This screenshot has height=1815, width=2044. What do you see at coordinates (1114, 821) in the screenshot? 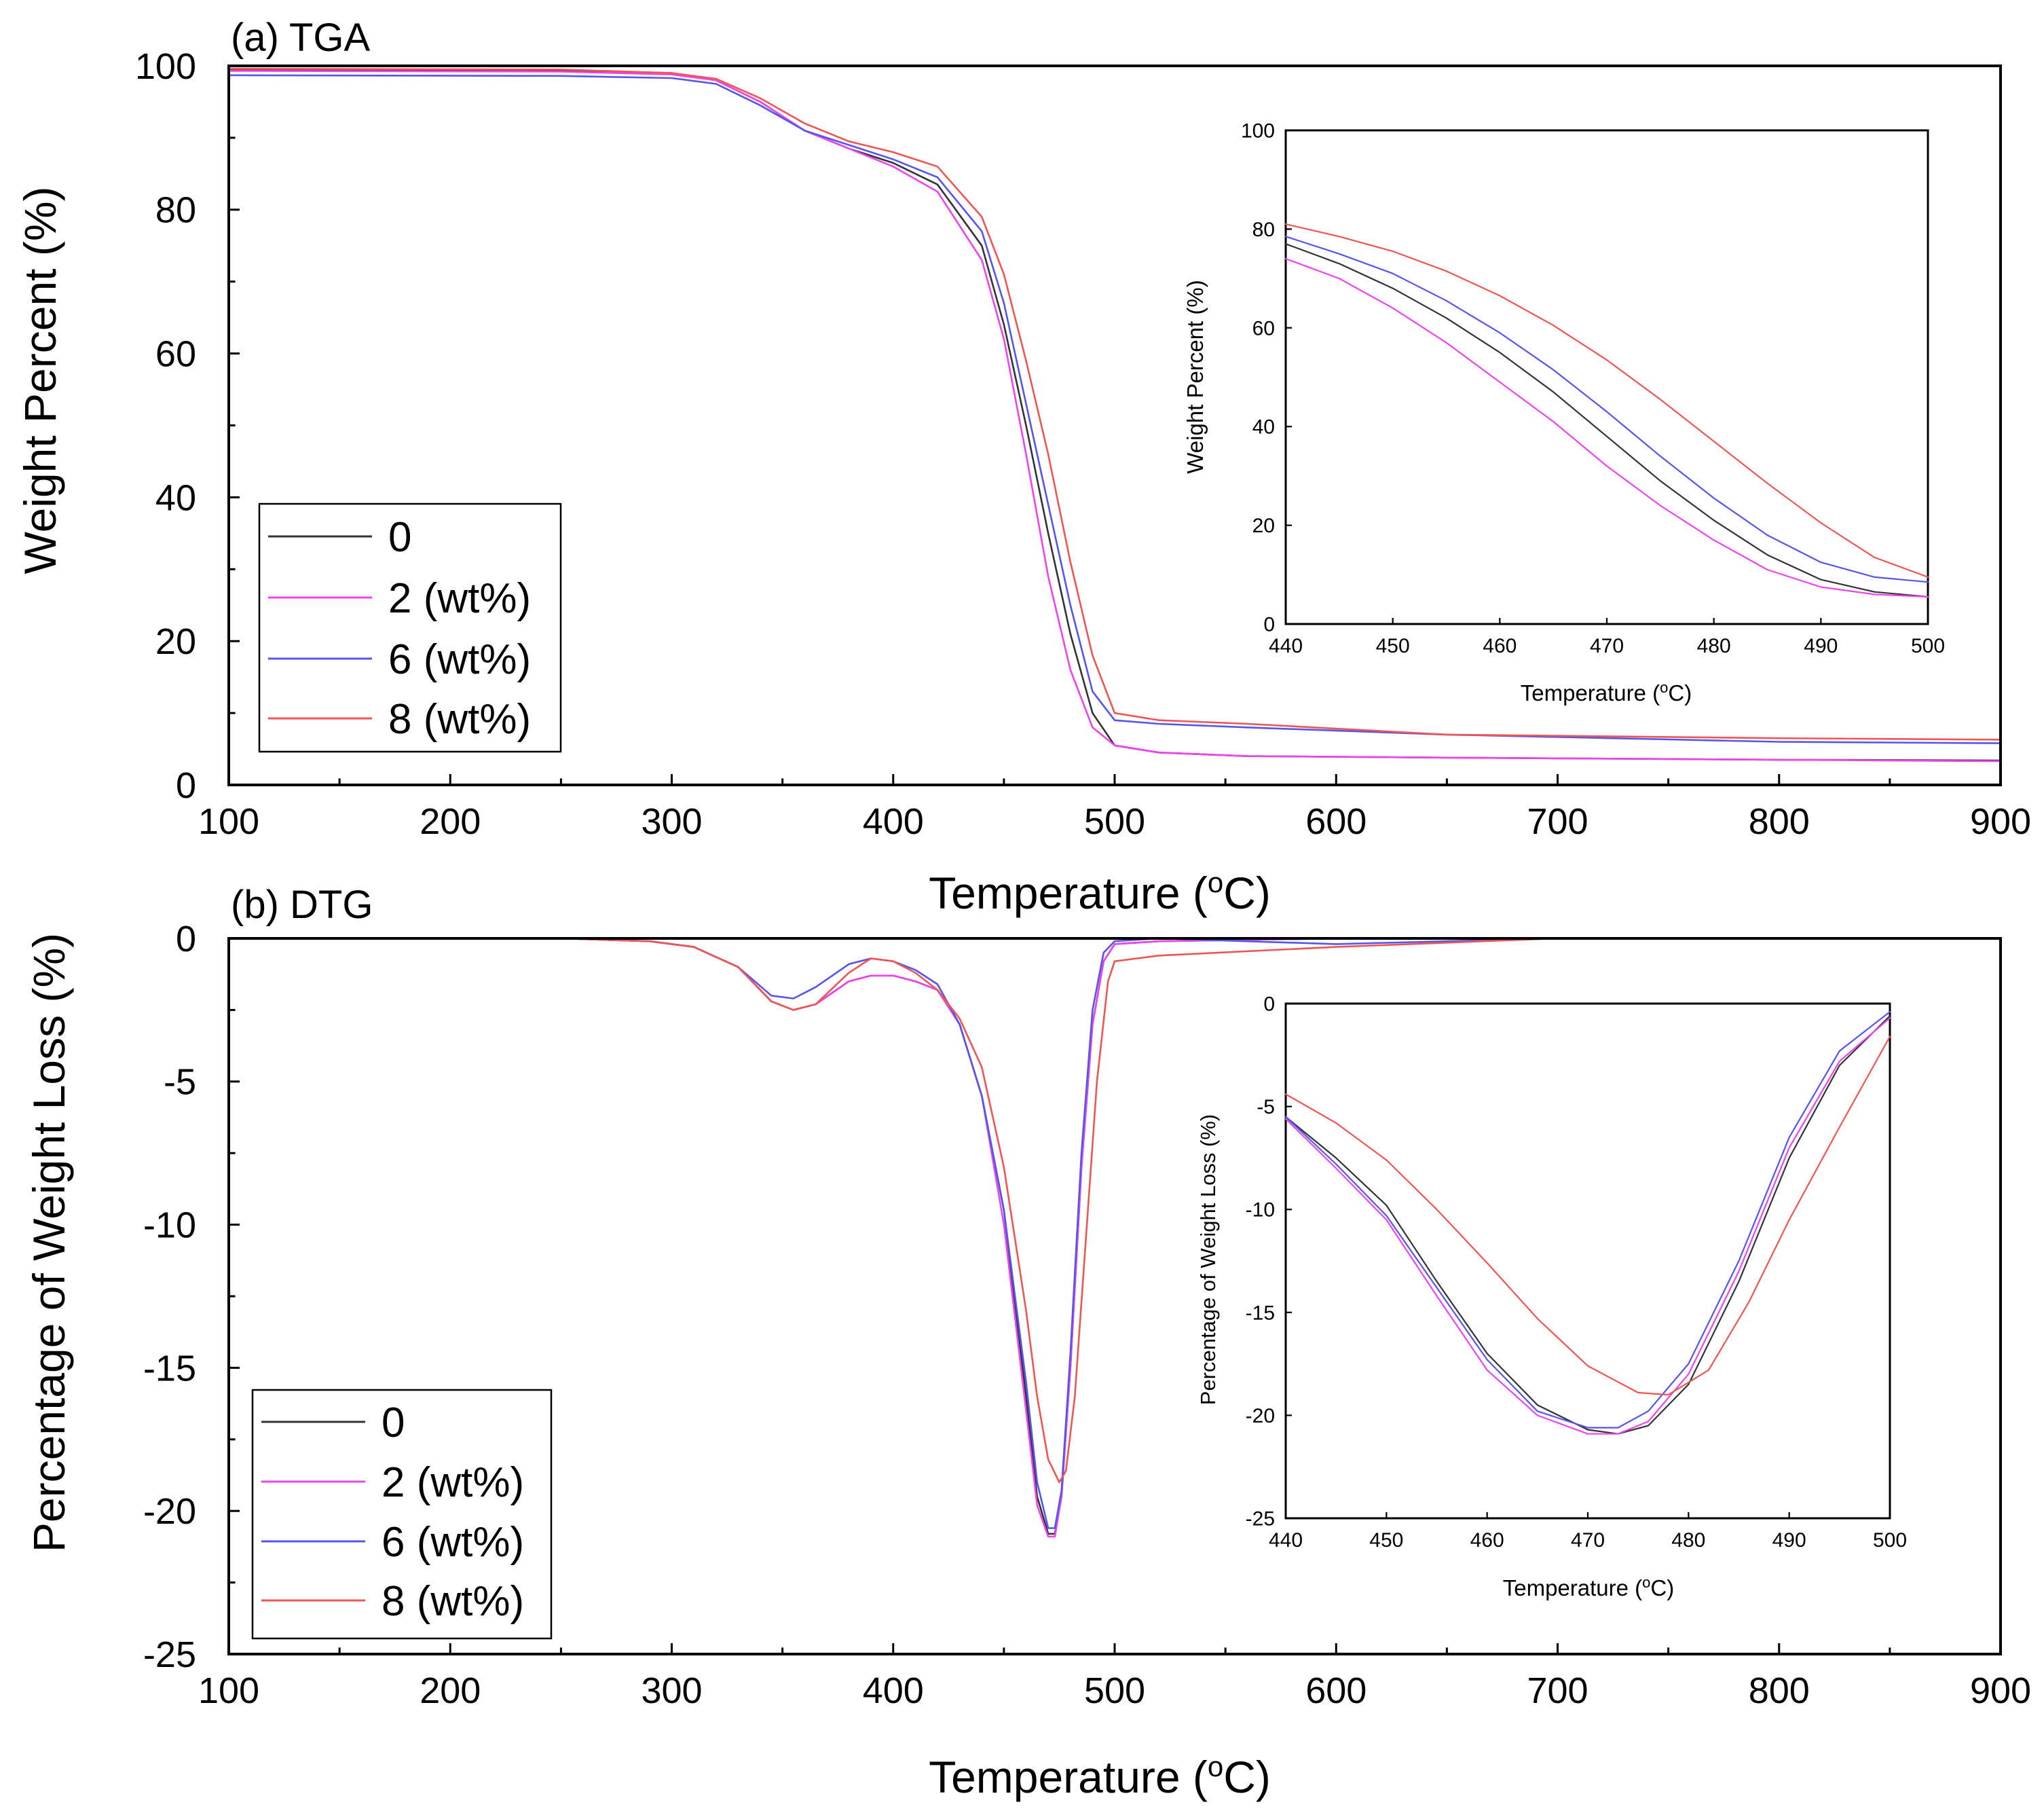
I see `tga-x-tick-label: 500` at bounding box center [1114, 821].